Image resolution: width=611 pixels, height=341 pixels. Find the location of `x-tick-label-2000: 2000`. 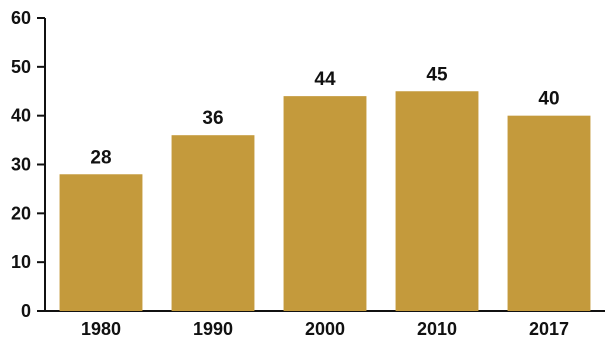

x-tick-label-2000: 2000 is located at coordinates (325, 329).